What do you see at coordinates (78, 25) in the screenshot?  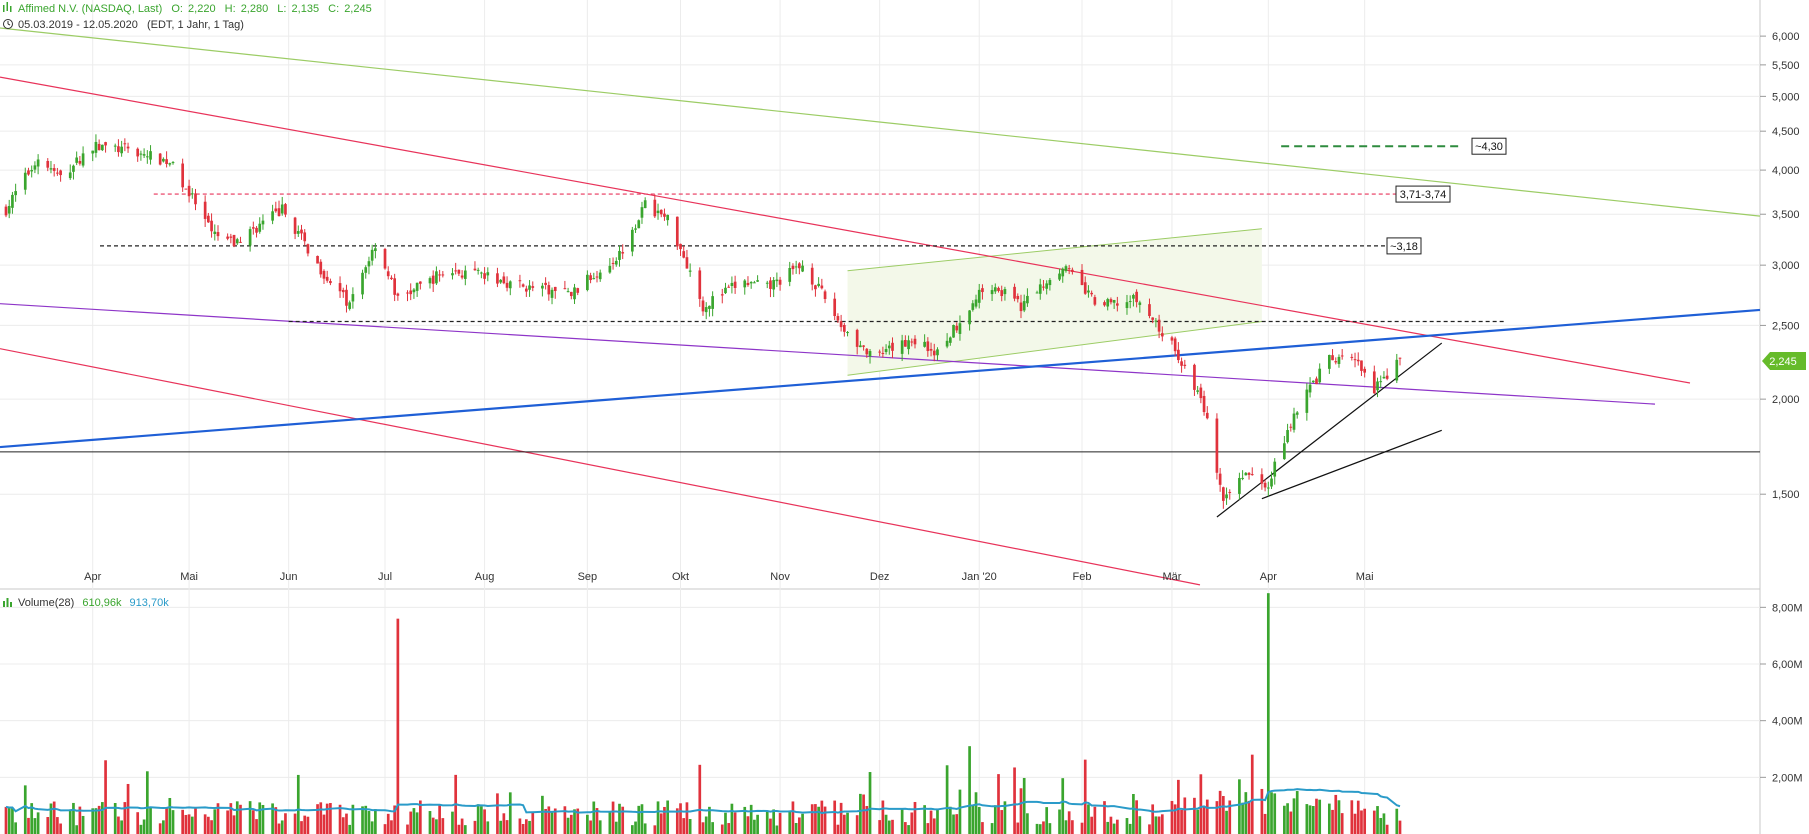 I see `date-range-value: 05.03.2019 - 12.05.2020` at bounding box center [78, 25].